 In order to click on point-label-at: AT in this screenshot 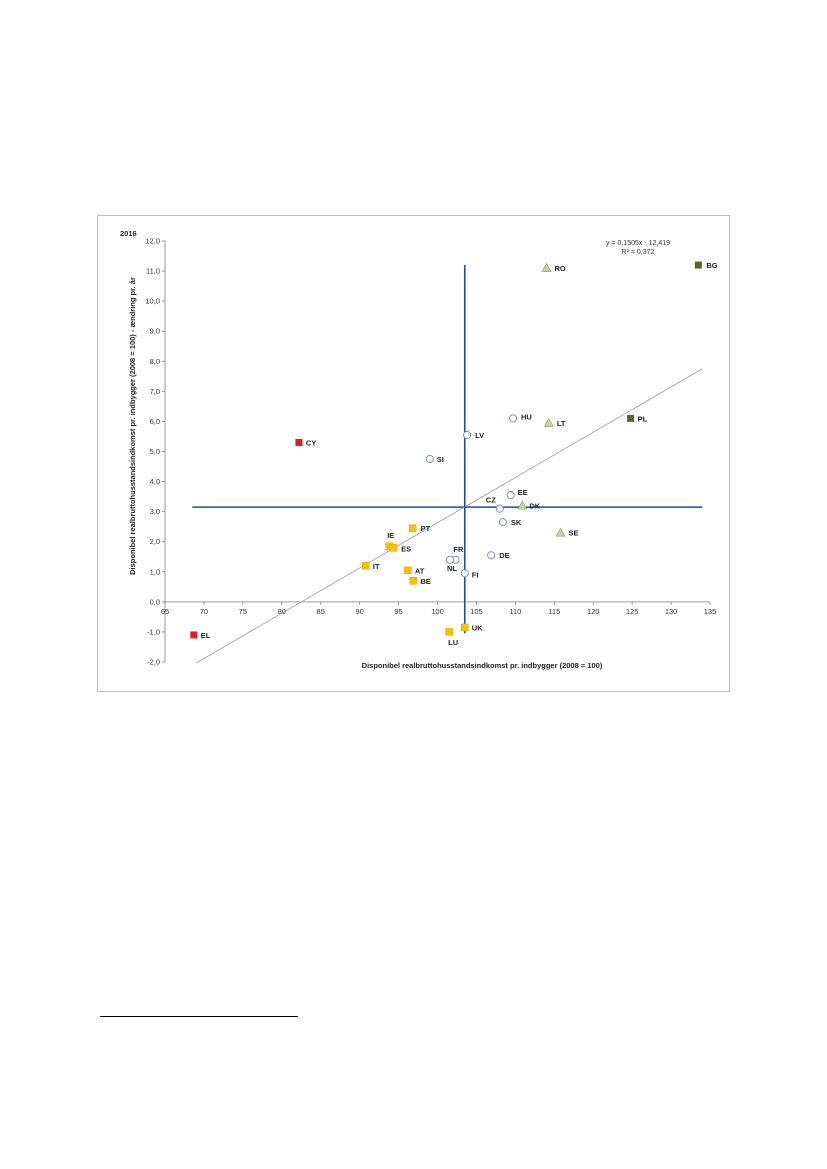, I will do `click(420, 570)`.